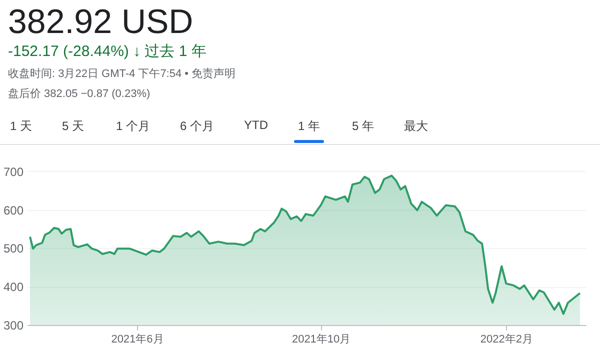 The image size is (600, 349). I want to click on text: 最大, so click(416, 126).